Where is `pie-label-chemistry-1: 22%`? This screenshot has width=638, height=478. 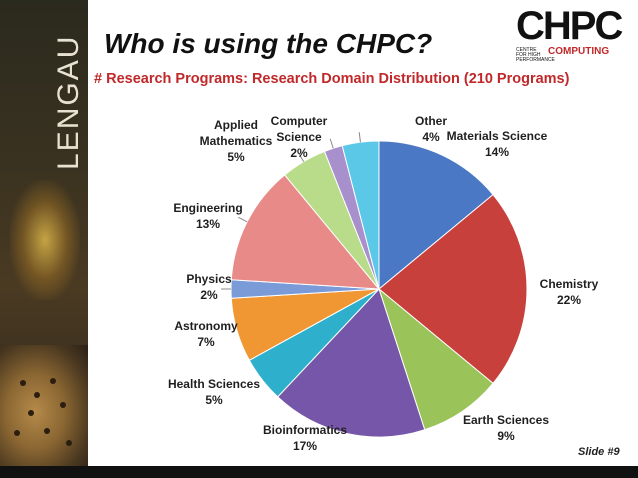 pie-label-chemistry-1: 22% is located at coordinates (569, 300).